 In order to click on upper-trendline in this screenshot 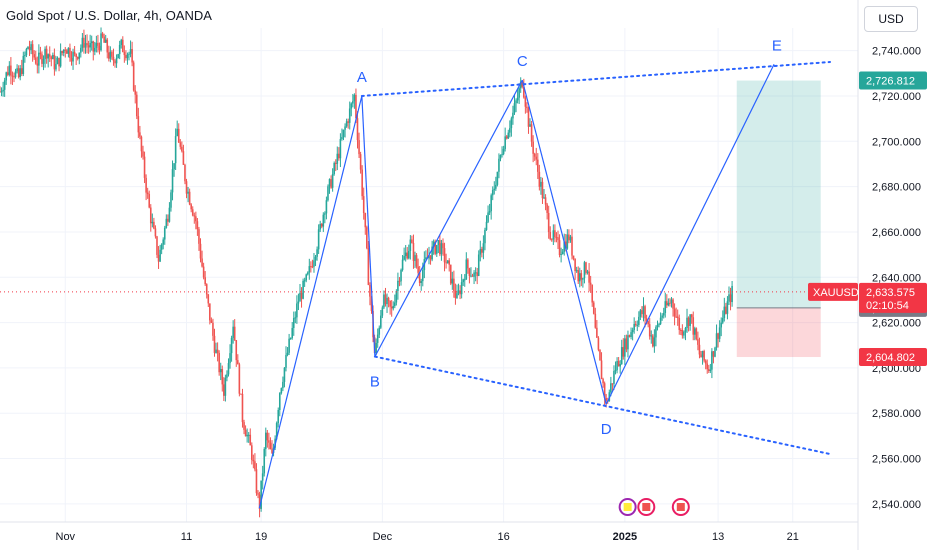, I will do `click(596, 78)`.